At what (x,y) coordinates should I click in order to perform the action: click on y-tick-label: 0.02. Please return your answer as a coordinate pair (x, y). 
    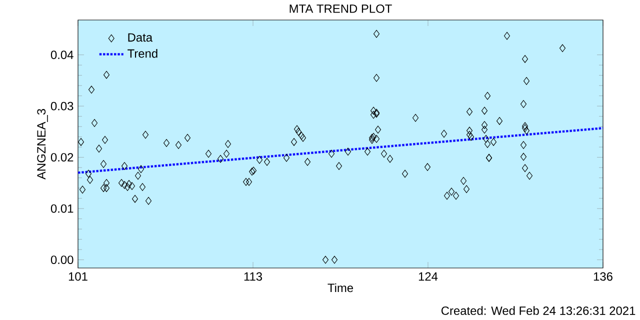
    Looking at the image, I should click on (62, 157).